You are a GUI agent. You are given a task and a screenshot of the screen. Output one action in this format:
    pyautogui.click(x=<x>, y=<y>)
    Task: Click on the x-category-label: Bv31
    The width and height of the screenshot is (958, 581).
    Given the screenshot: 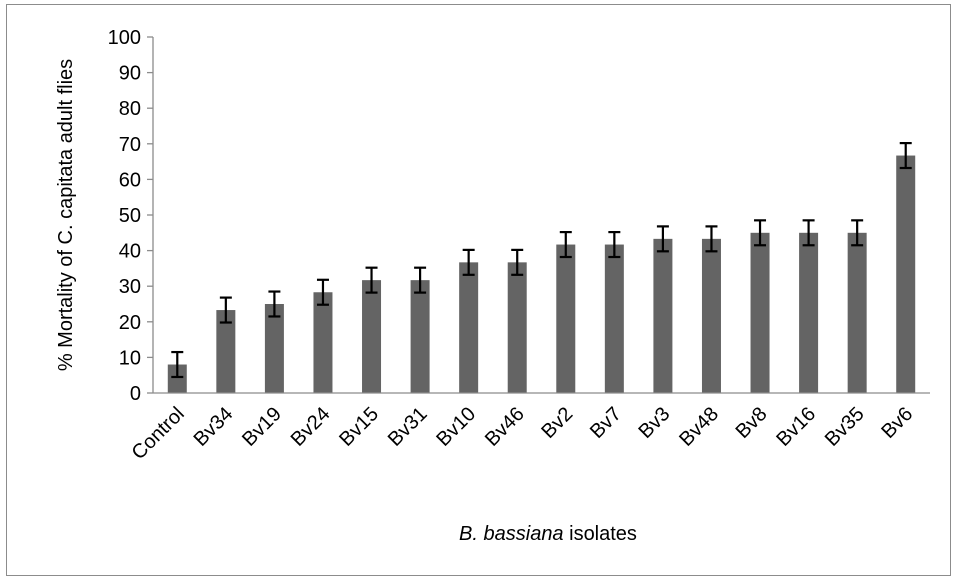 What is the action you would take?
    pyautogui.click(x=408, y=427)
    